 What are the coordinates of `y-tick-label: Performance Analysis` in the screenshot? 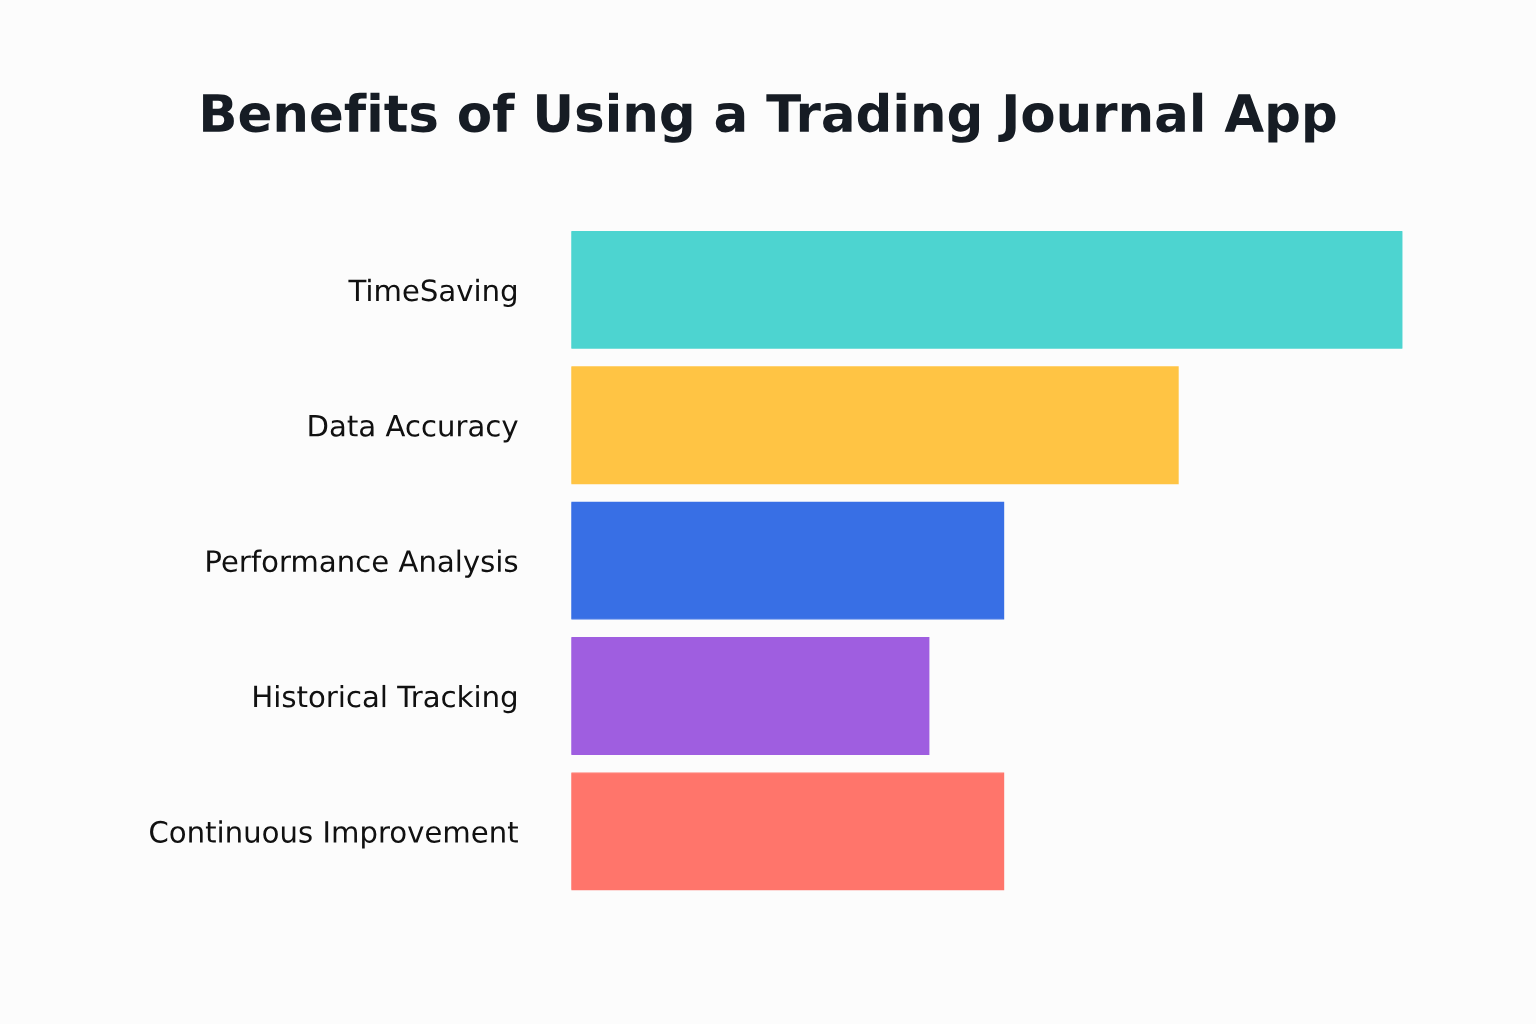 It's located at (362, 563).